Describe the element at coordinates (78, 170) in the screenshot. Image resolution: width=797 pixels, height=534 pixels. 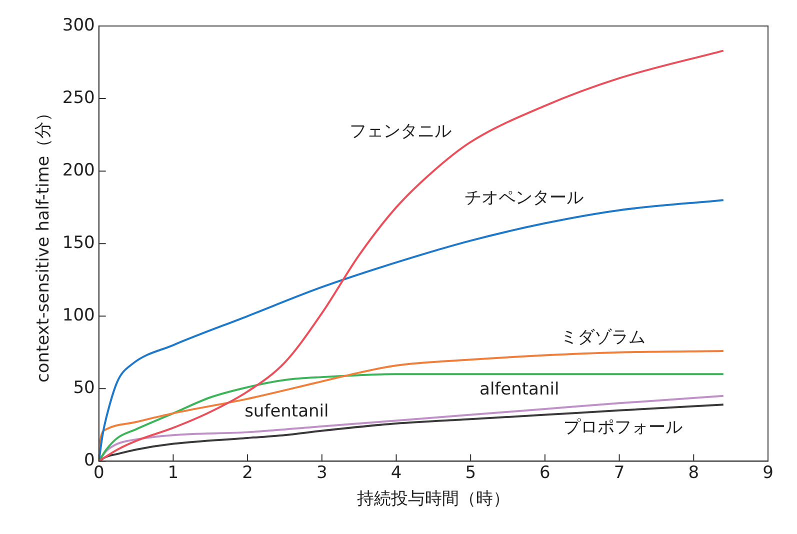
I see `y-tick-label: 200` at that location.